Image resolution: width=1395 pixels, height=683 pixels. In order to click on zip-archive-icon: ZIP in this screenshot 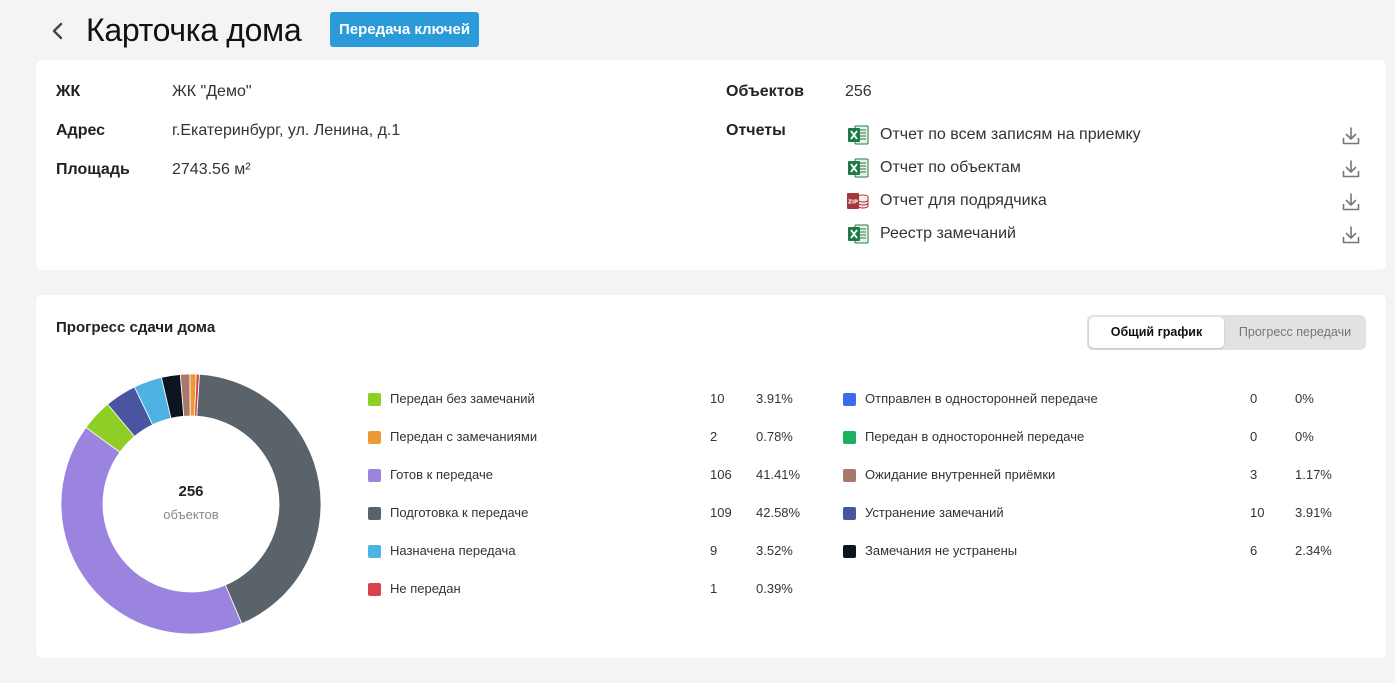, I will do `click(858, 201)`.